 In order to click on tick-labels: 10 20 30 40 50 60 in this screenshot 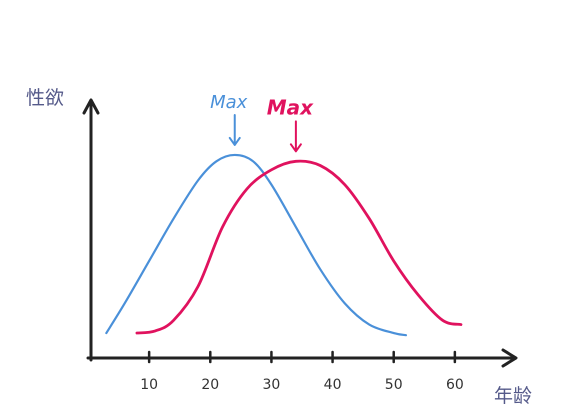, I will do `click(302, 385)`.